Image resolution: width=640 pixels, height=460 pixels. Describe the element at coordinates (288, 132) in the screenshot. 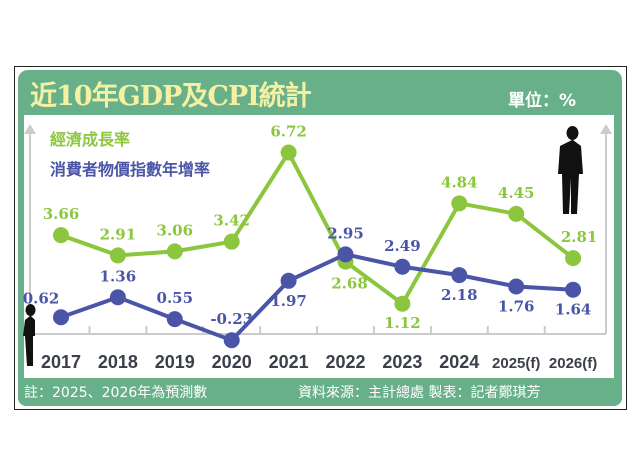

I see `data-label: 6.72` at that location.